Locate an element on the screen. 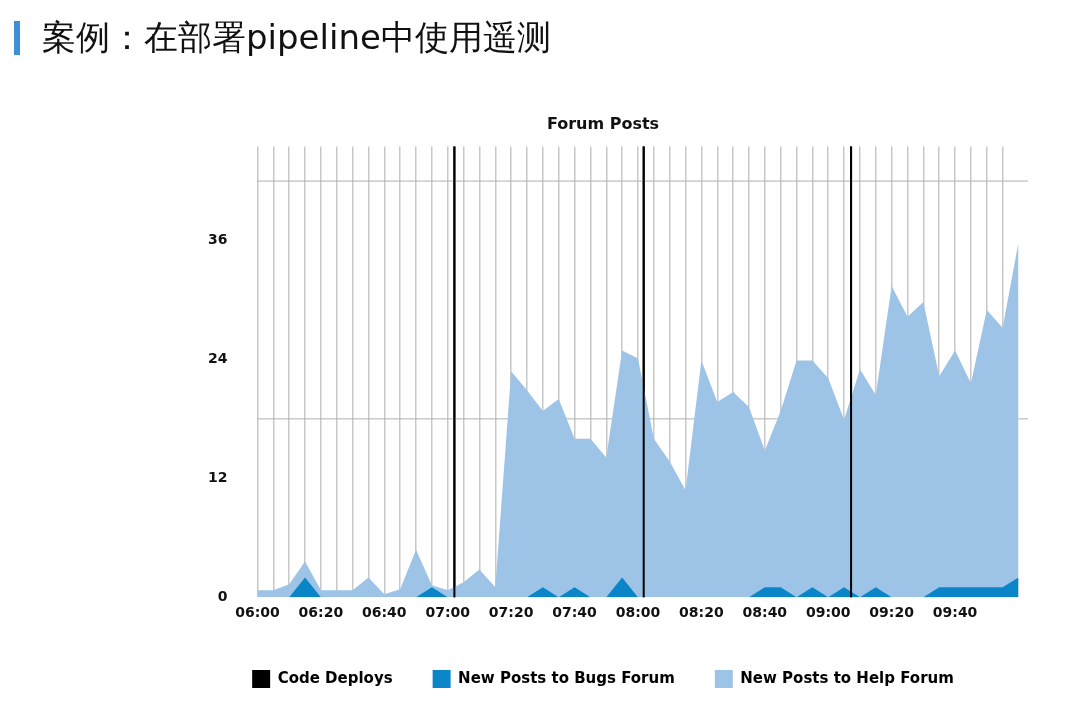 Image resolution: width=1080 pixels, height=707 pixels. y-tick-label: 12 is located at coordinates (218, 476).